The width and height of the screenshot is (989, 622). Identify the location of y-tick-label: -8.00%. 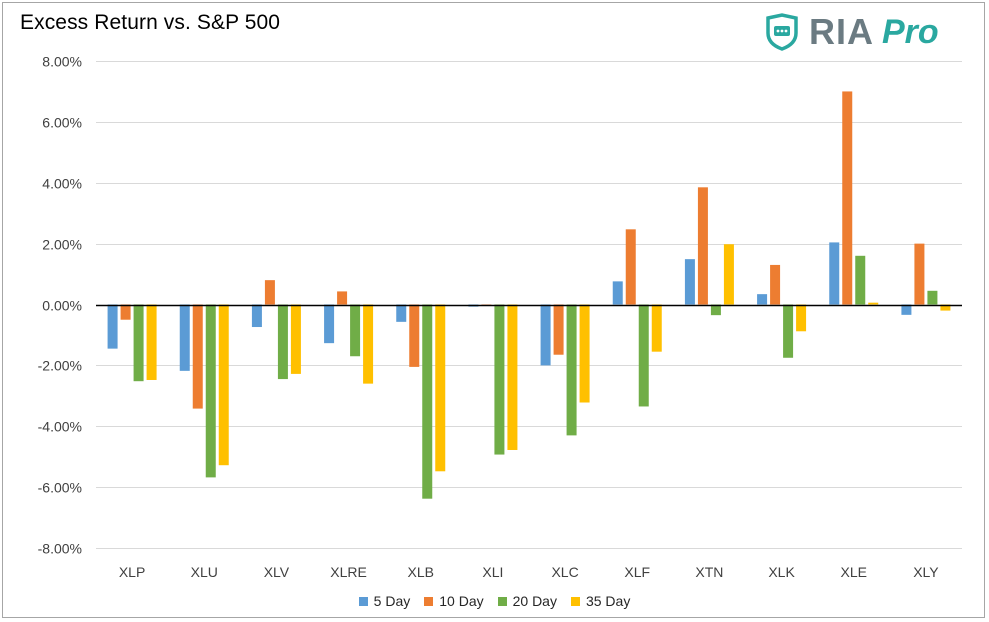
(60, 549).